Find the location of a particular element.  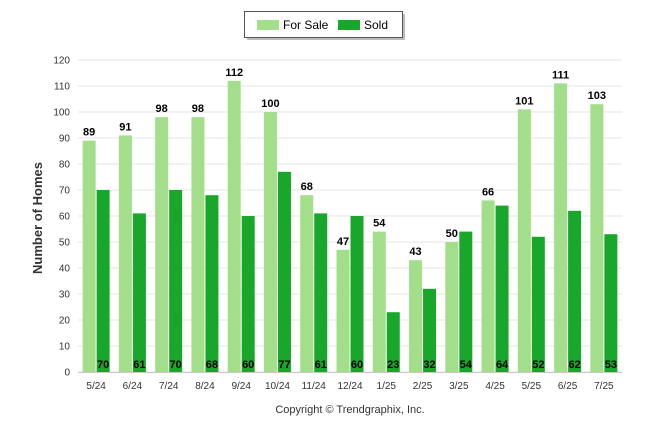

x-tick-label: 9/24 is located at coordinates (241, 386).